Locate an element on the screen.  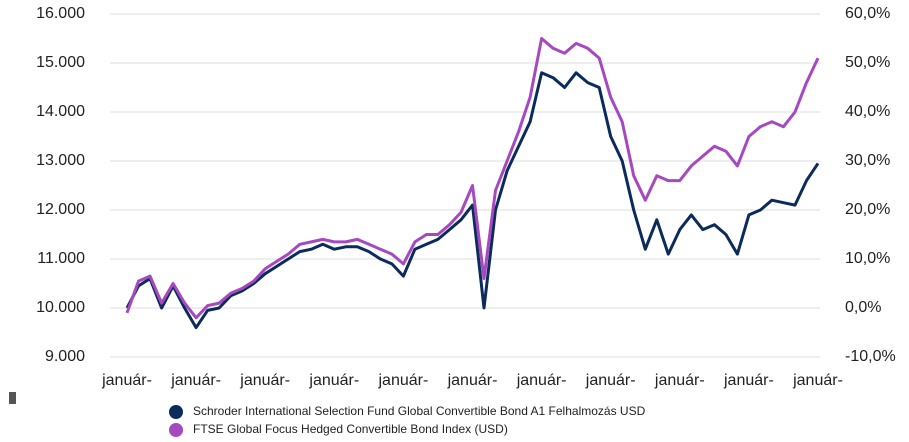
y2-tick-label: 20,0% is located at coordinates (867, 209).